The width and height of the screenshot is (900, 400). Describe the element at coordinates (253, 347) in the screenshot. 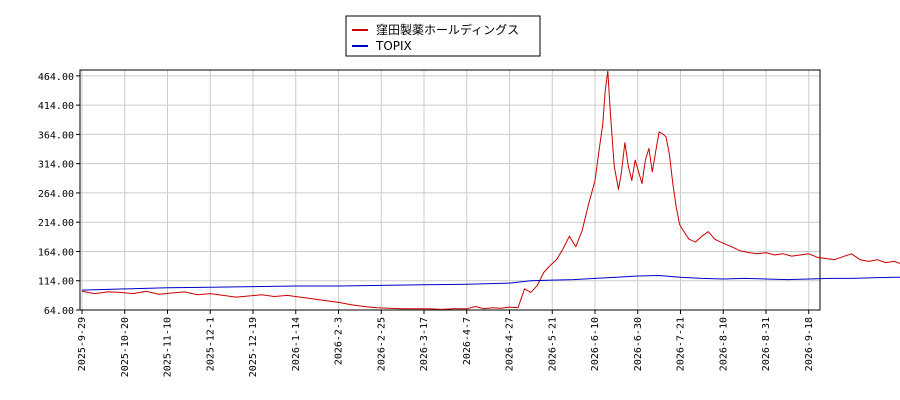

I see `x-tick-label: 2025-12-19` at that location.